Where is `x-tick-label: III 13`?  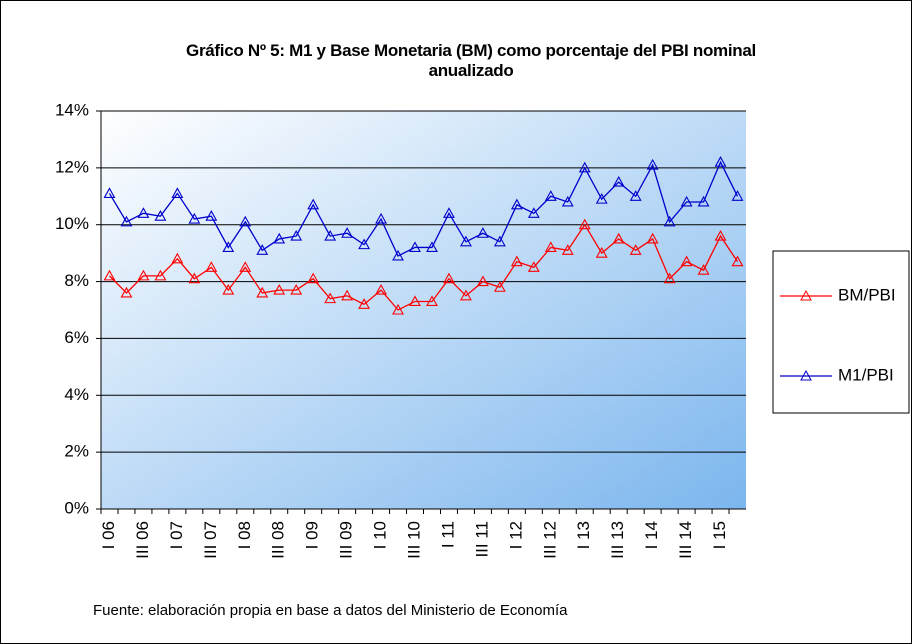
x-tick-label: III 13 is located at coordinates (617, 540).